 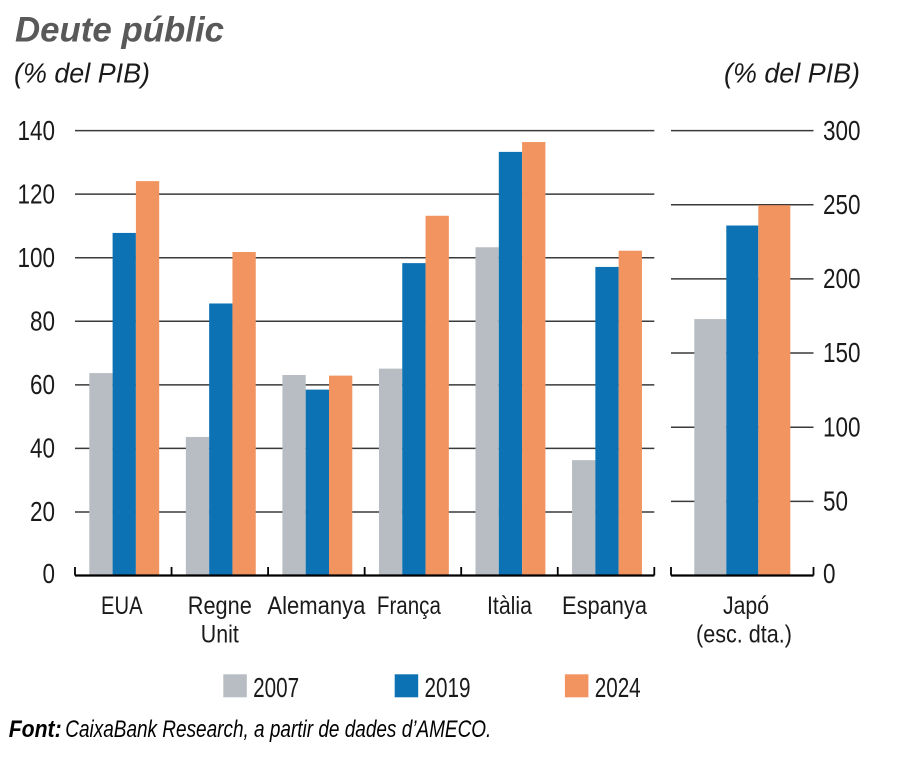 I want to click on svg-text: França, so click(x=409, y=606).